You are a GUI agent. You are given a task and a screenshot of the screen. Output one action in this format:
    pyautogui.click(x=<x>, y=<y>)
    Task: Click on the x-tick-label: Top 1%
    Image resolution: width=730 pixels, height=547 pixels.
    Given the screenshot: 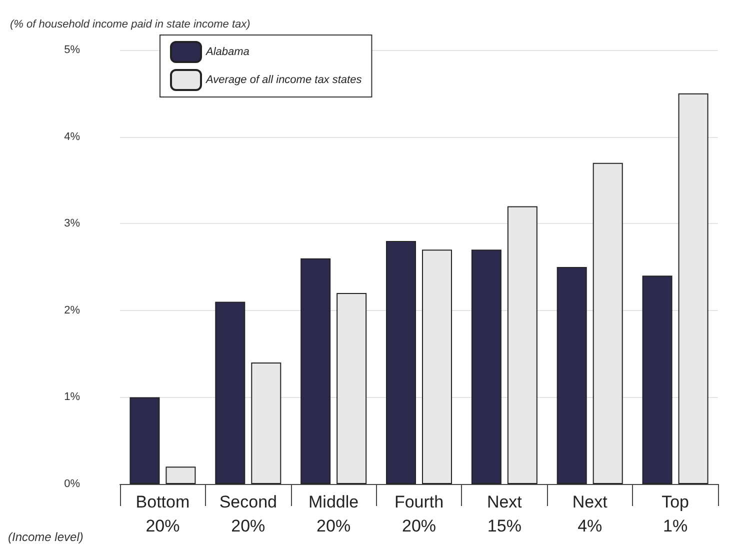 What is the action you would take?
    pyautogui.click(x=675, y=514)
    